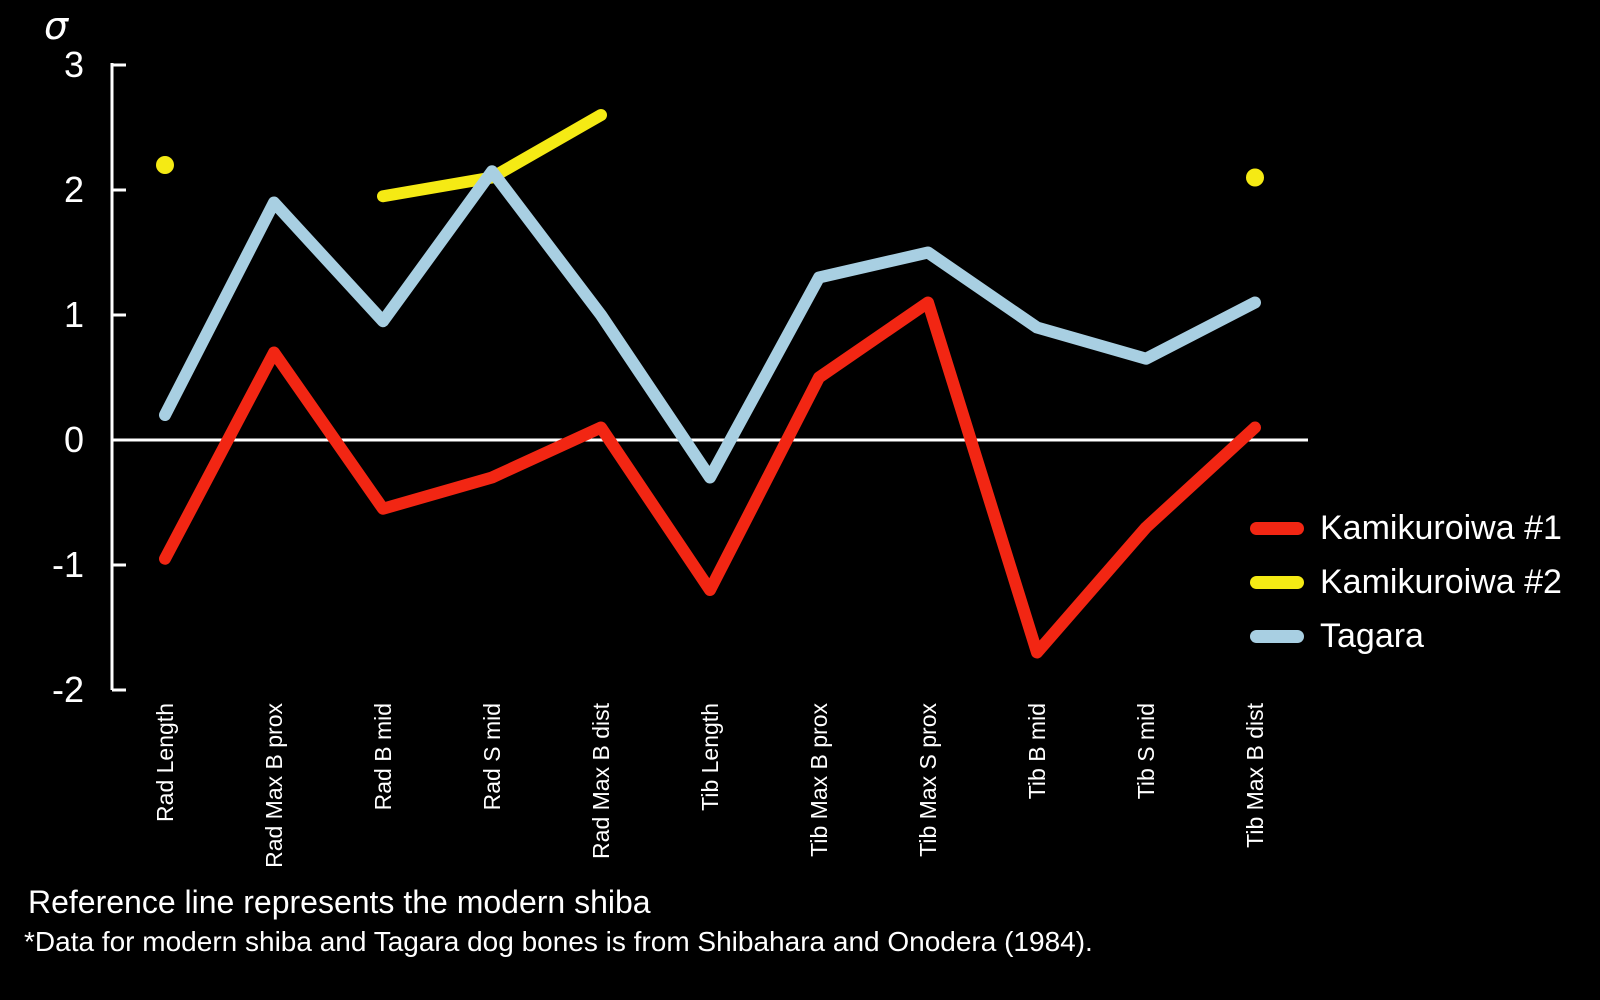 Image resolution: width=1600 pixels, height=1000 pixels. I want to click on x-category-label: Tib S mid, so click(1146, 751).